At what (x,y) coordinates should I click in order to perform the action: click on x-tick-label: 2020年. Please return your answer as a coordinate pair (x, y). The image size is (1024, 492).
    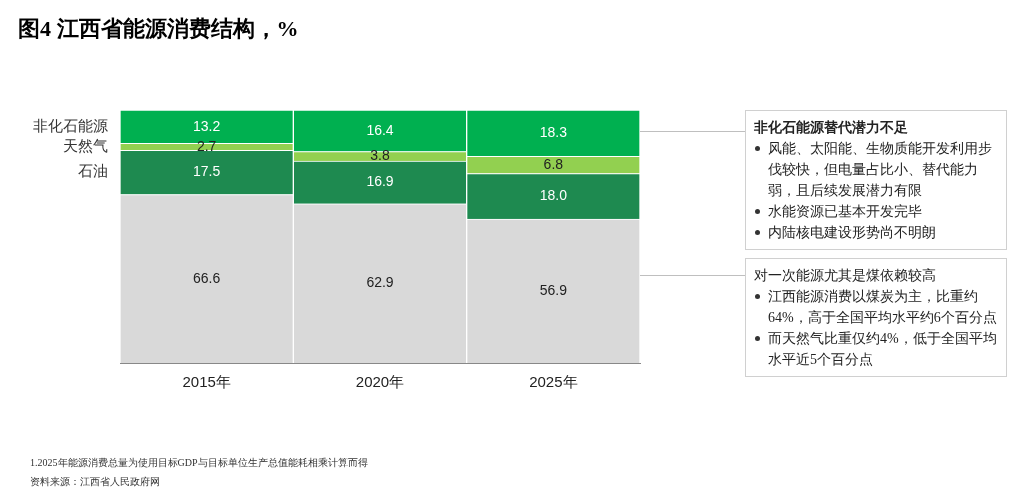
    Looking at the image, I should click on (380, 382).